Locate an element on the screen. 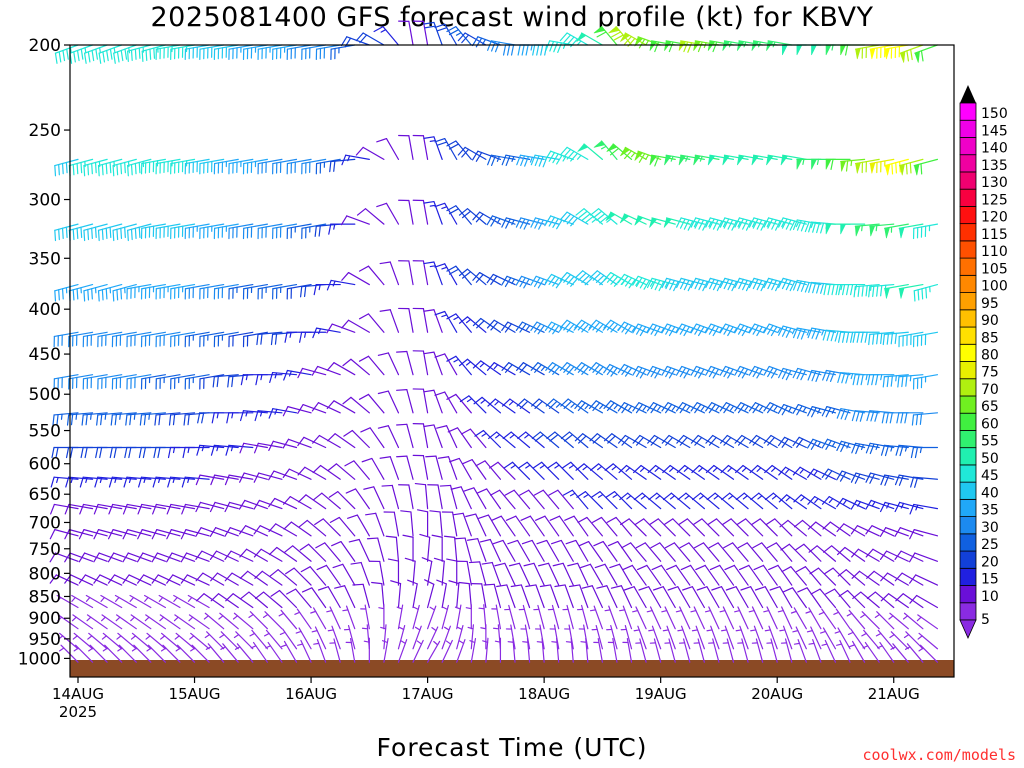 The width and height of the screenshot is (1024, 768). credit-link: coolwx.com/models is located at coordinates (939, 755).